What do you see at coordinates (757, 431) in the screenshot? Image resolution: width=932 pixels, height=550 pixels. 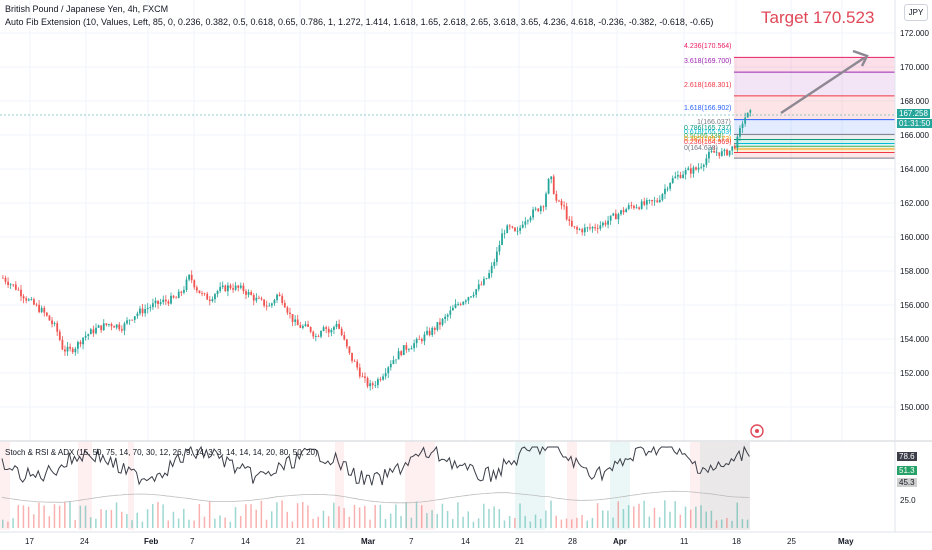 I see `alert-icon` at bounding box center [757, 431].